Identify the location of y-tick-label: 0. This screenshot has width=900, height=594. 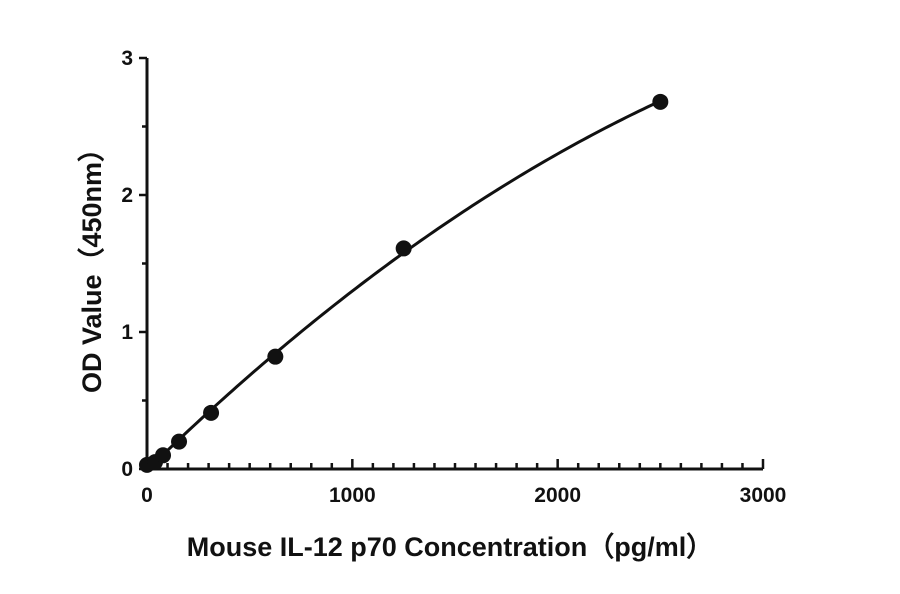
(127, 469).